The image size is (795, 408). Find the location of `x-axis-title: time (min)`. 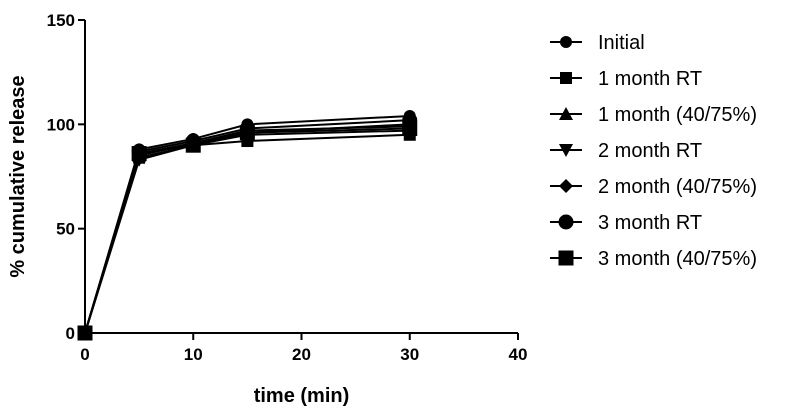

x-axis-title: time (min) is located at coordinates (302, 396).